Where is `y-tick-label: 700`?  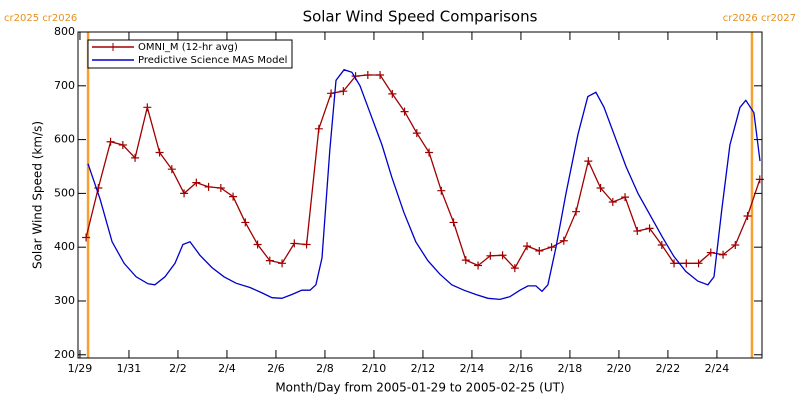
y-tick-label: 700 is located at coordinates (64, 85).